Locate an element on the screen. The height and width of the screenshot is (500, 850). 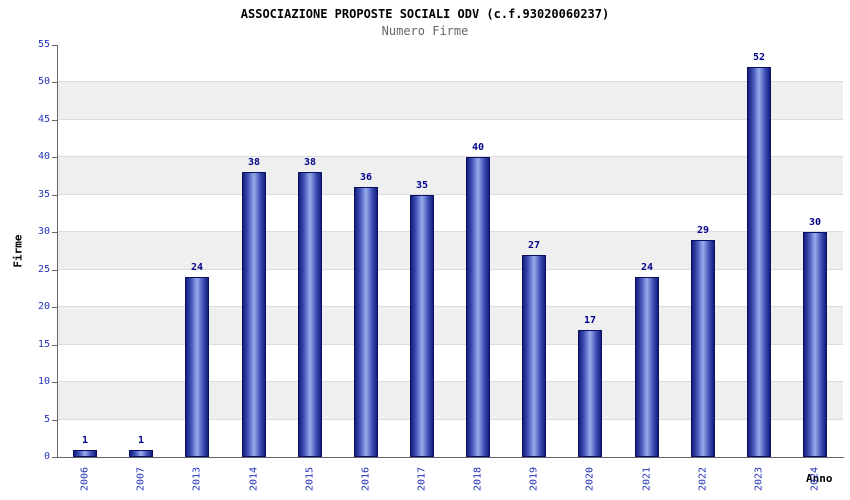
y-axis-title: Firme is located at coordinates (18, 251).